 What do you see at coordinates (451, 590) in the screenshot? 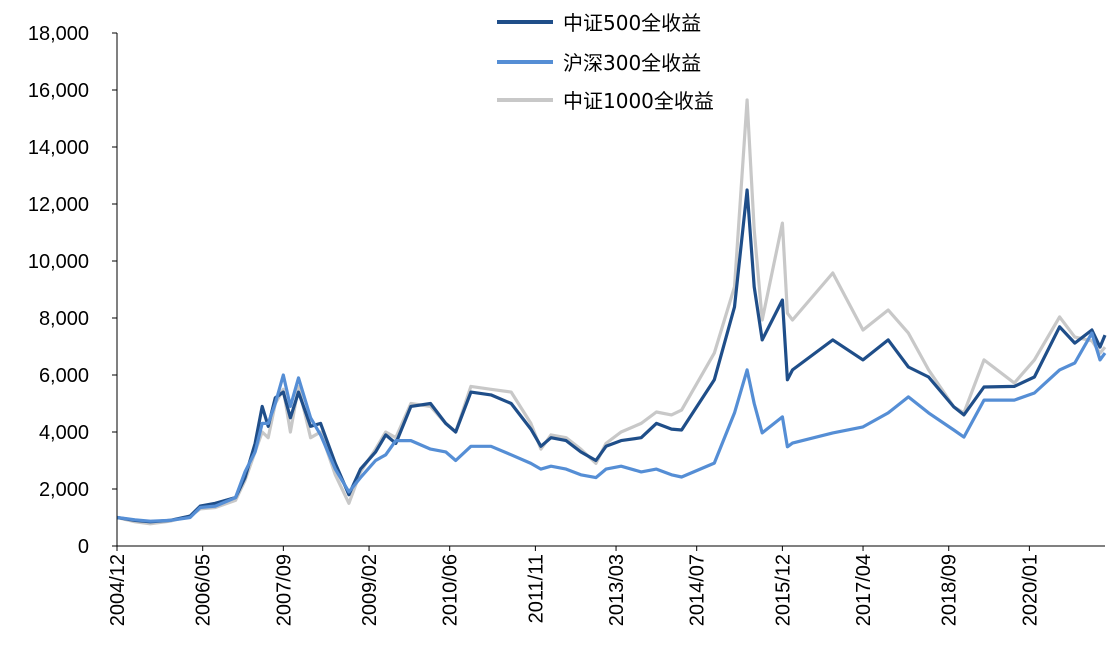
I see `x-tick-label: 2010/06` at bounding box center [451, 590].